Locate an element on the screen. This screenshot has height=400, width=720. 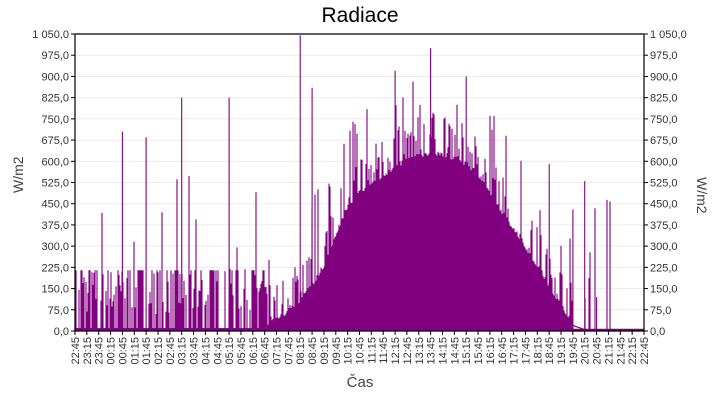
svg-text: 03:15 is located at coordinates (183, 351).